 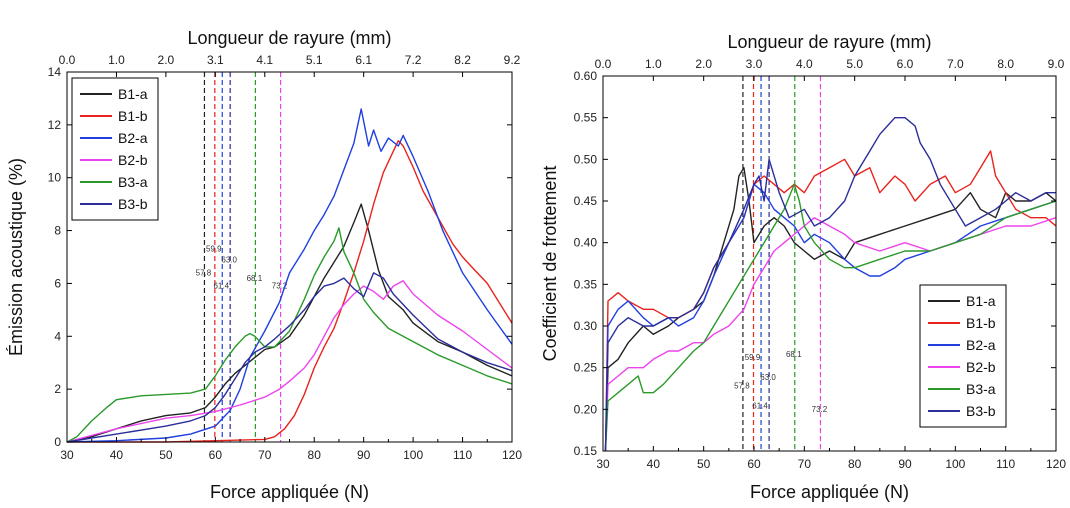 What do you see at coordinates (57, 336) in the screenshot?
I see `y-tick-label: 4` at bounding box center [57, 336].